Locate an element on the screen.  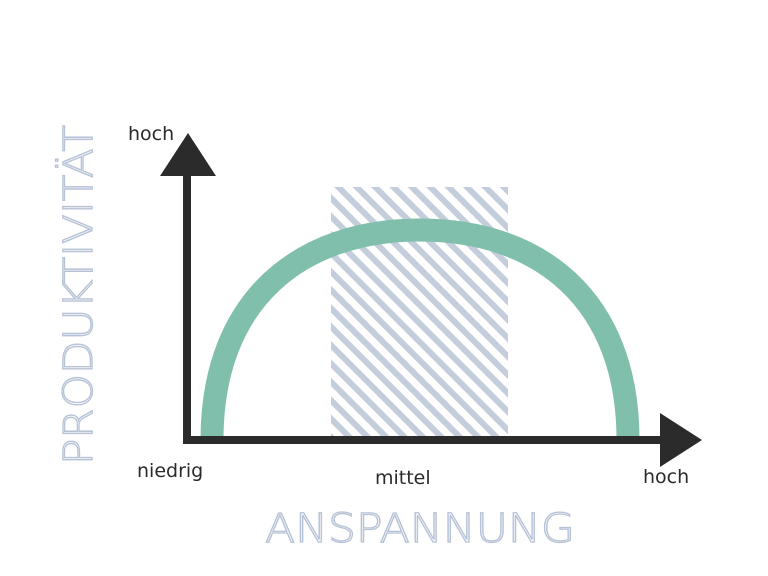
y-axis-arrow is located at coordinates (188, 154).